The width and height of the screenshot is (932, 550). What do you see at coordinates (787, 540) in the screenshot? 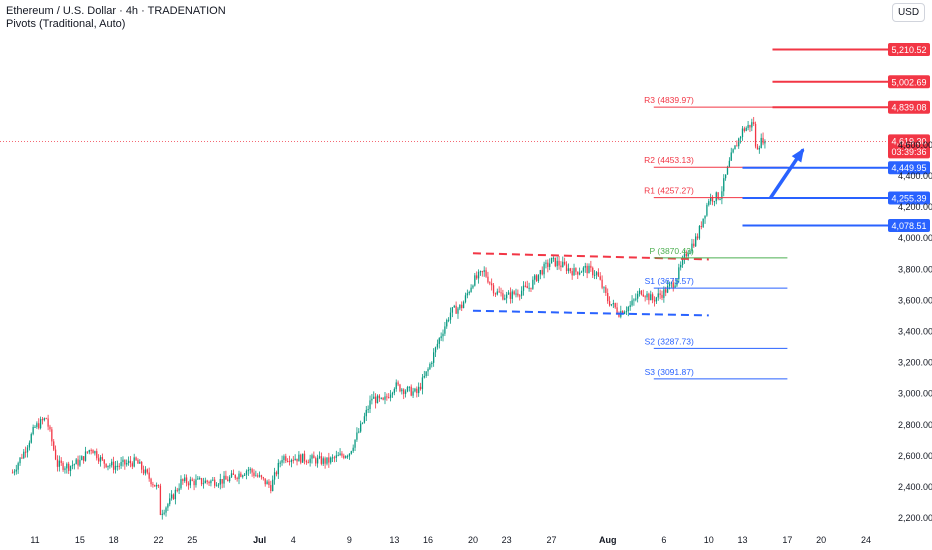
I see `x-tick-label: 17` at bounding box center [787, 540].